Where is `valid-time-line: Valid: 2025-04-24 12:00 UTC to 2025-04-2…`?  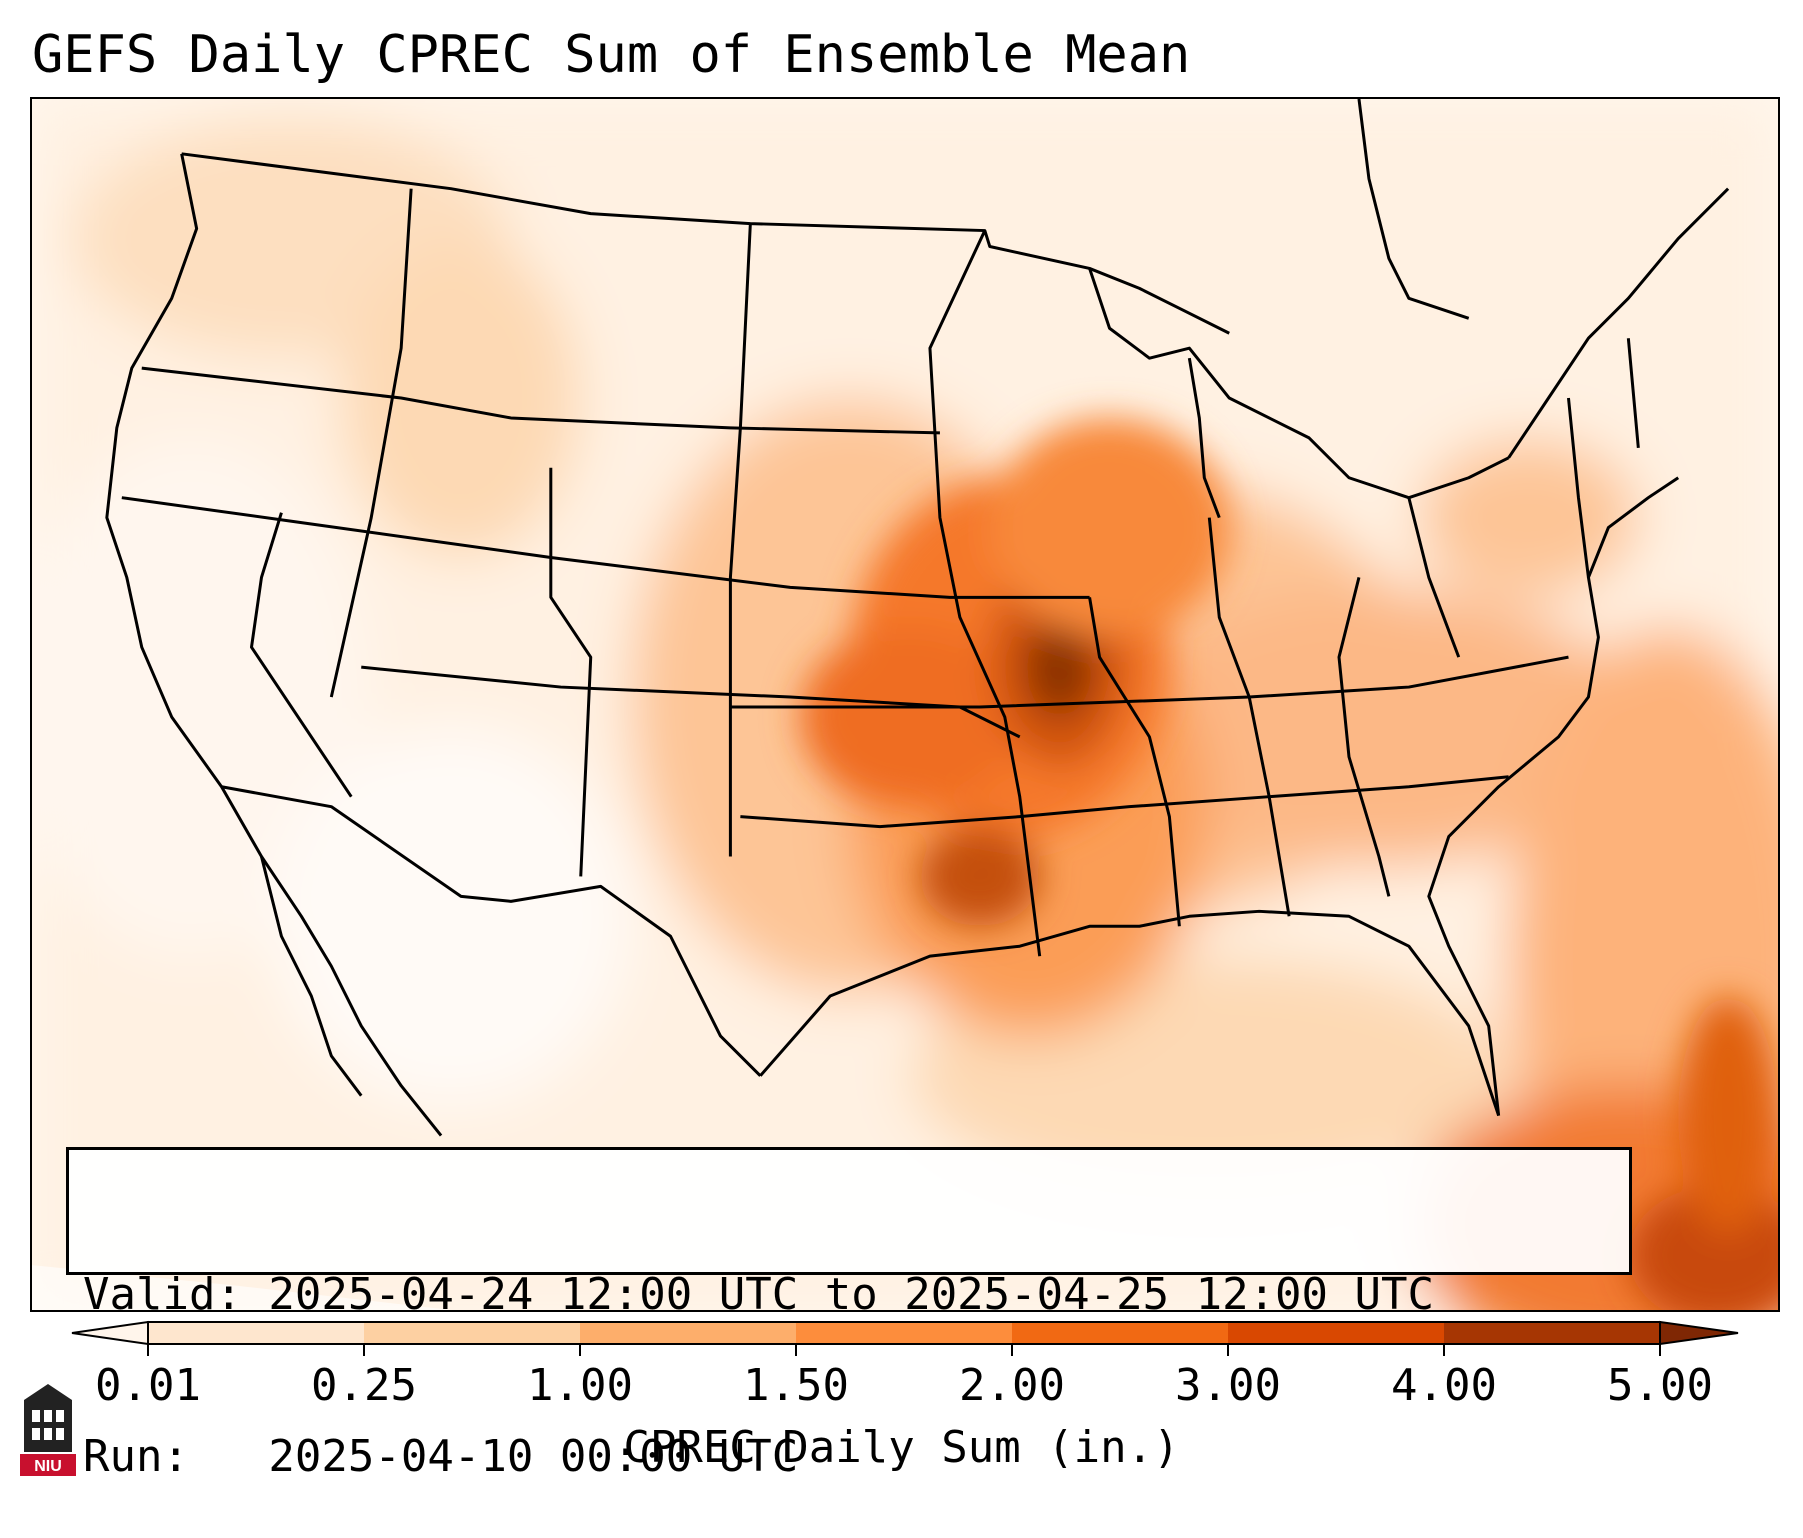
valid-time-line: Valid: 2025-04-24 12:00 UTC to 2025-04-2… is located at coordinates (759, 1294).